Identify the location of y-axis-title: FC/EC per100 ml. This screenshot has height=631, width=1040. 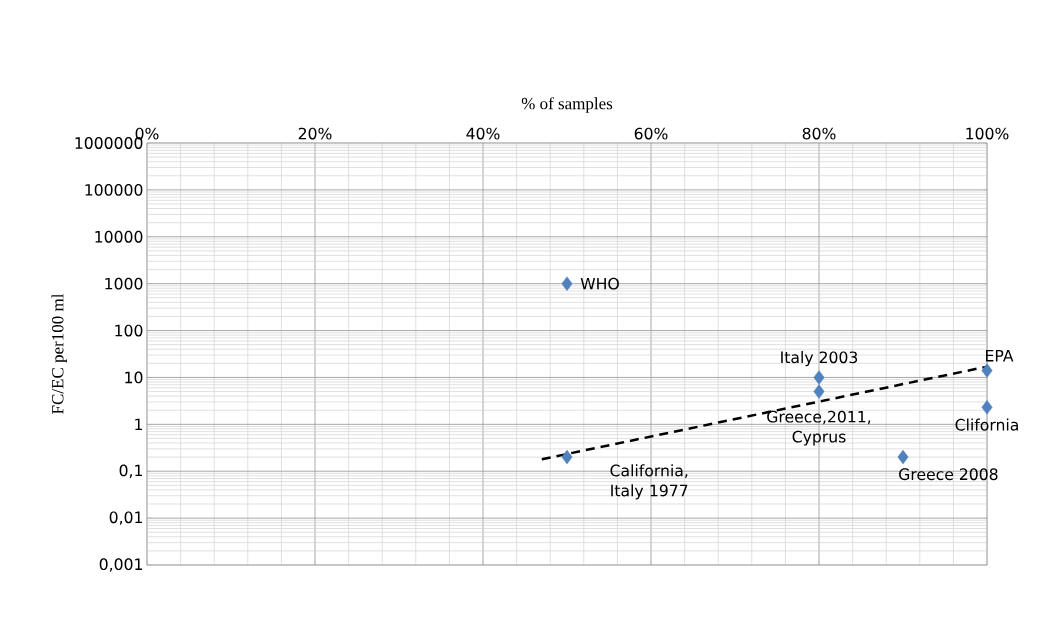
(59, 353).